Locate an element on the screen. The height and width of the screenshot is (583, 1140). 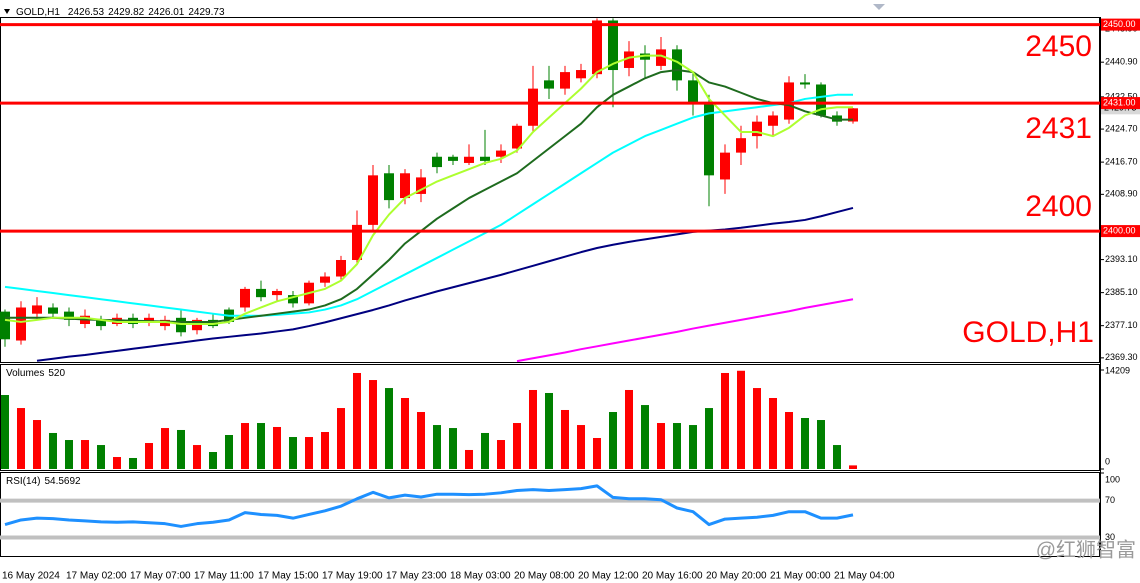
menu-arrow is located at coordinates (7, 11).